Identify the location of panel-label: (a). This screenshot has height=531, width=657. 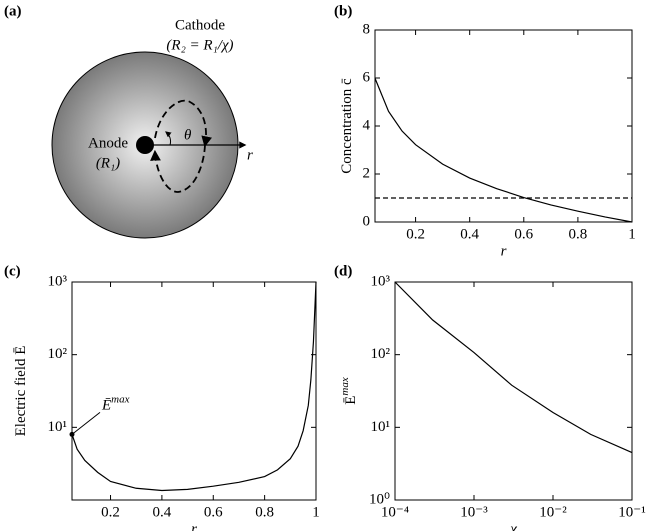
(13, 11).